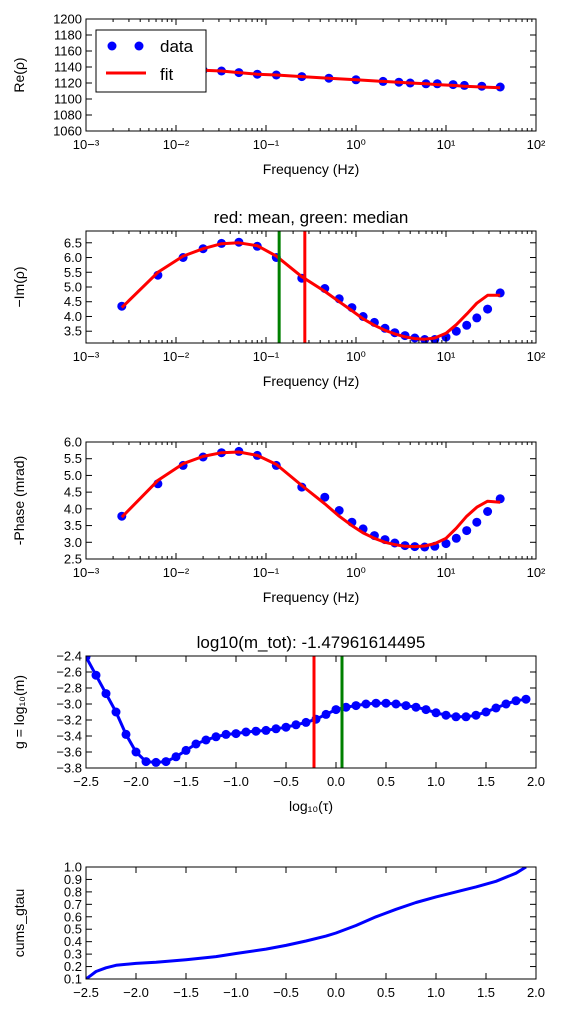 The width and height of the screenshot is (564, 1019). Describe the element at coordinates (151, 61) in the screenshot. I see `legend: data fit` at that location.